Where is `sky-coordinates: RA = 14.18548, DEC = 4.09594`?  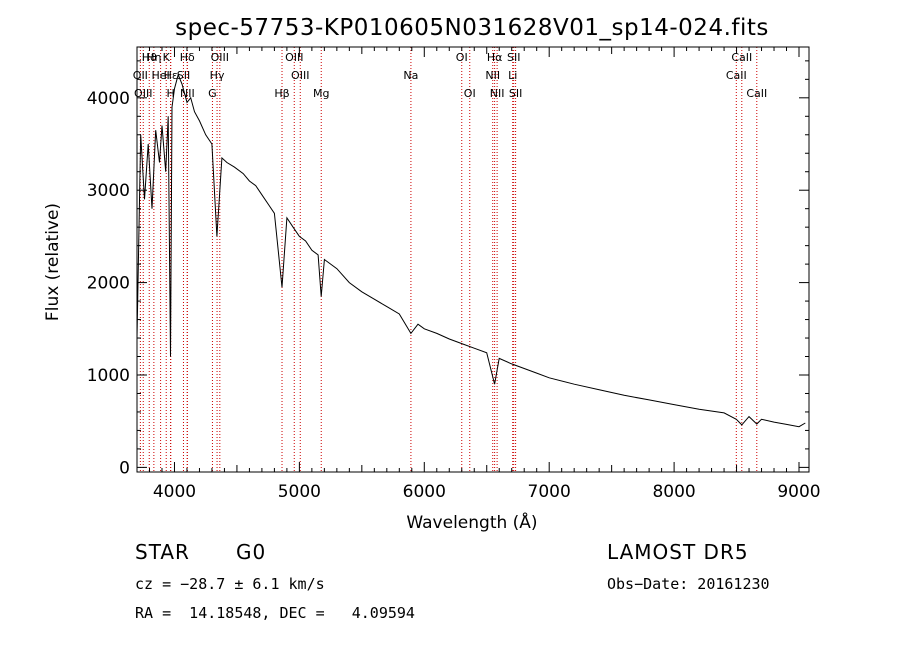
sky-coordinates: RA = 14.18548, DEC = 4.09594 is located at coordinates (275, 613).